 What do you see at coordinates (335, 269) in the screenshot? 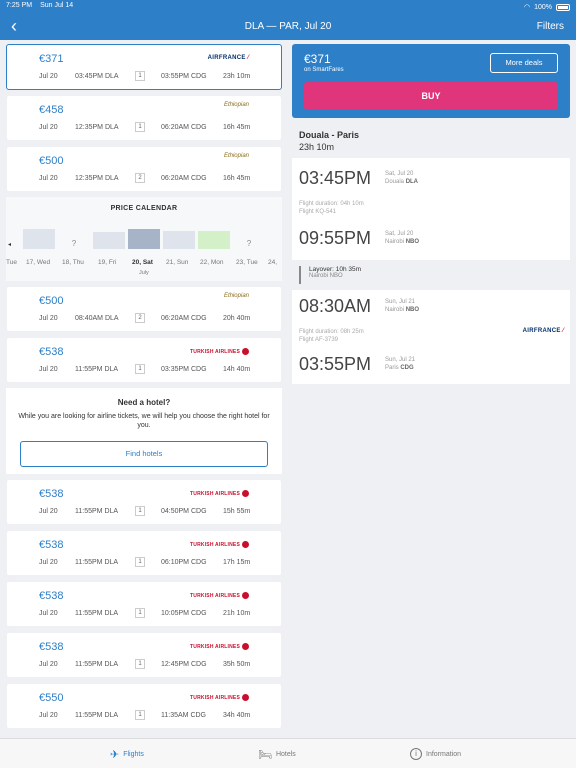
I see `layover-duration: Layover: 10h 35m` at bounding box center [335, 269].